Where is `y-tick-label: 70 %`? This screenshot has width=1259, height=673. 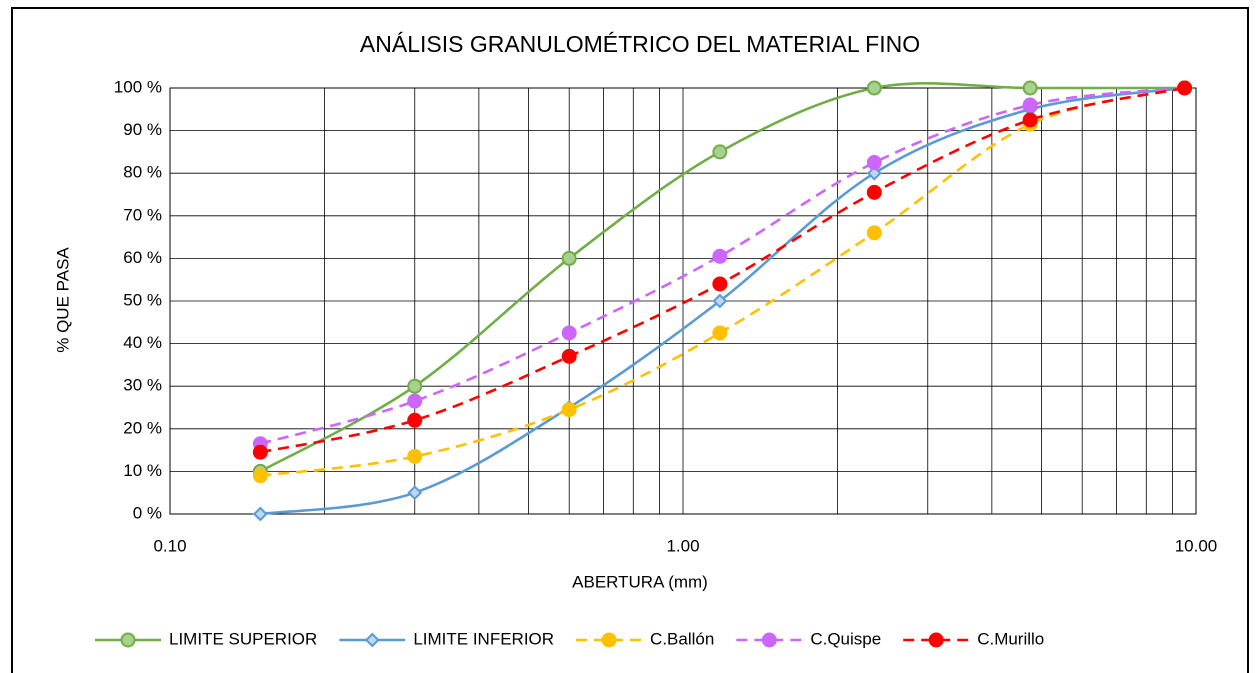
y-tick-label: 70 % is located at coordinates (142, 214).